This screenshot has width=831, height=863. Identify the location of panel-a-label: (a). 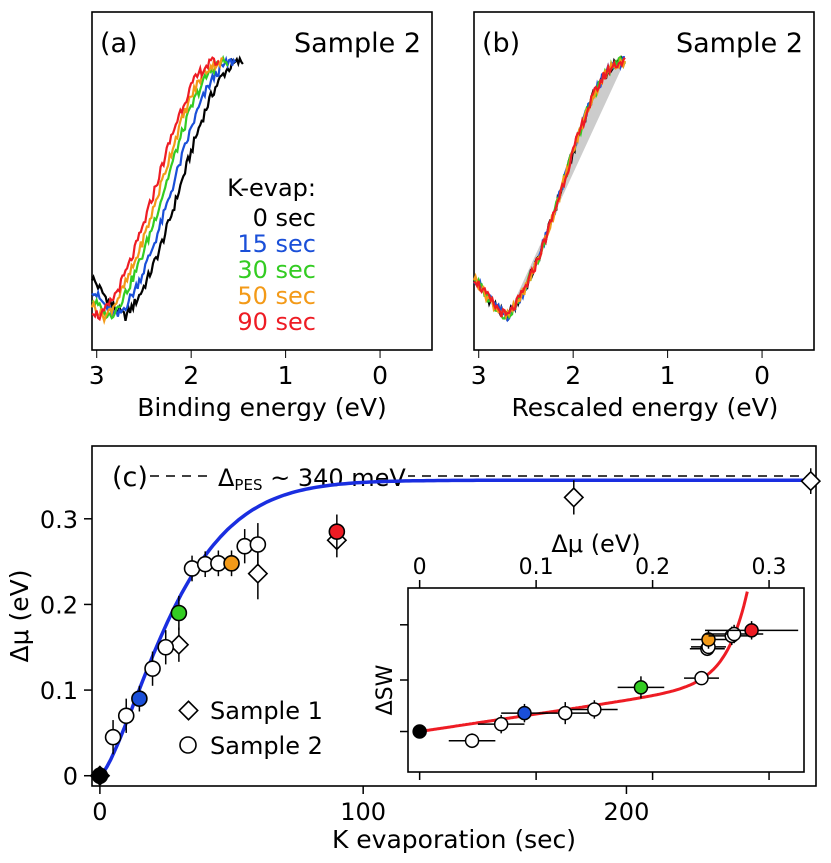
(119, 43).